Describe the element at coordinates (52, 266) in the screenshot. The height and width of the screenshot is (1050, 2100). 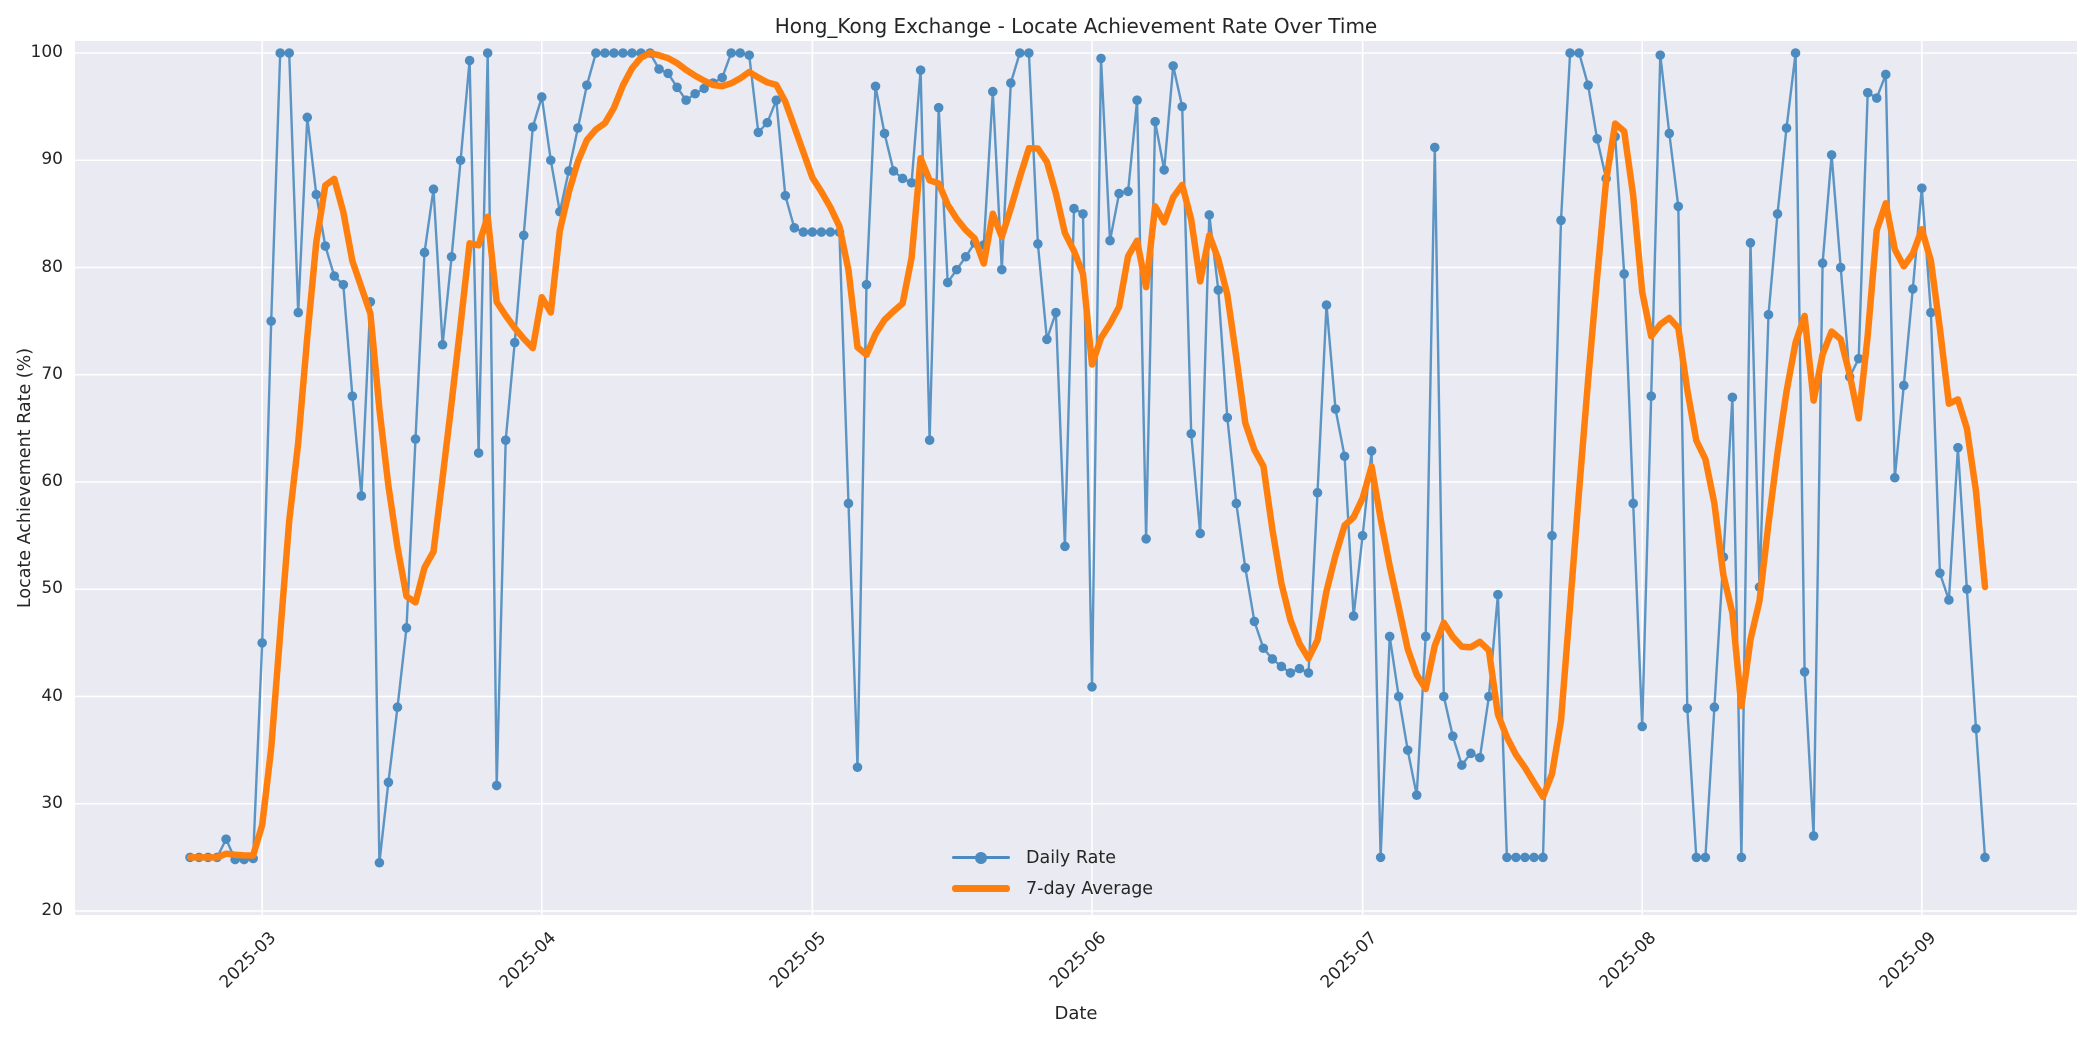
I see `y-tick-label: 80` at that location.